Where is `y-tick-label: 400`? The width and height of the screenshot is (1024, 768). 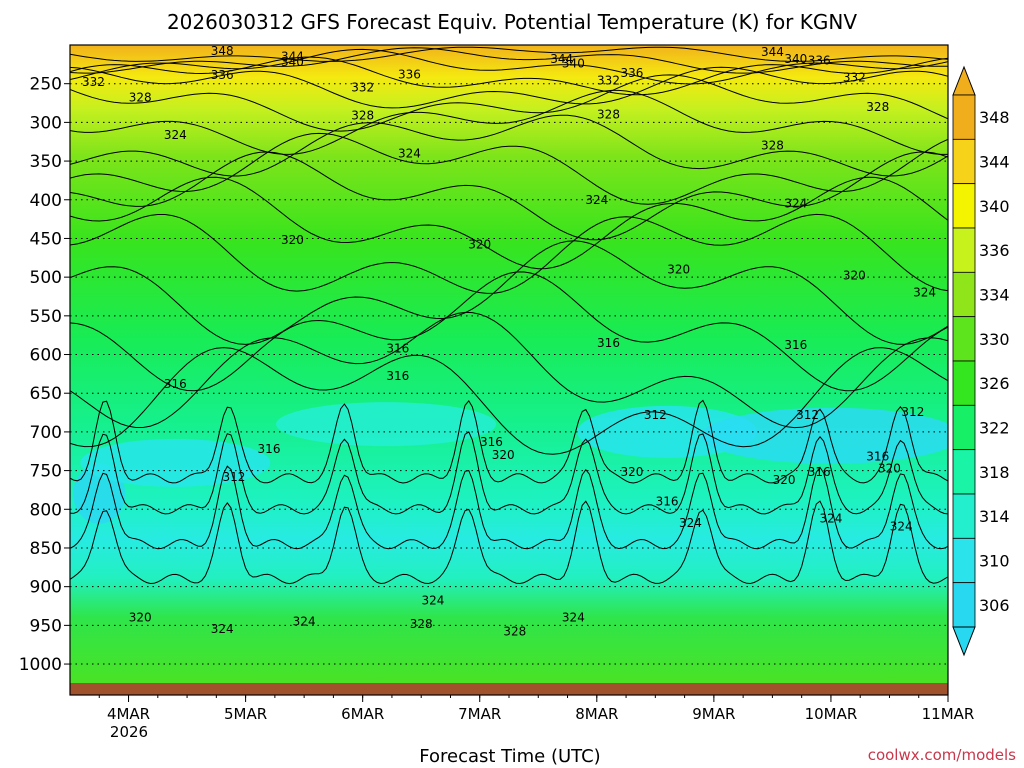 y-tick-label: 400 is located at coordinates (46, 201).